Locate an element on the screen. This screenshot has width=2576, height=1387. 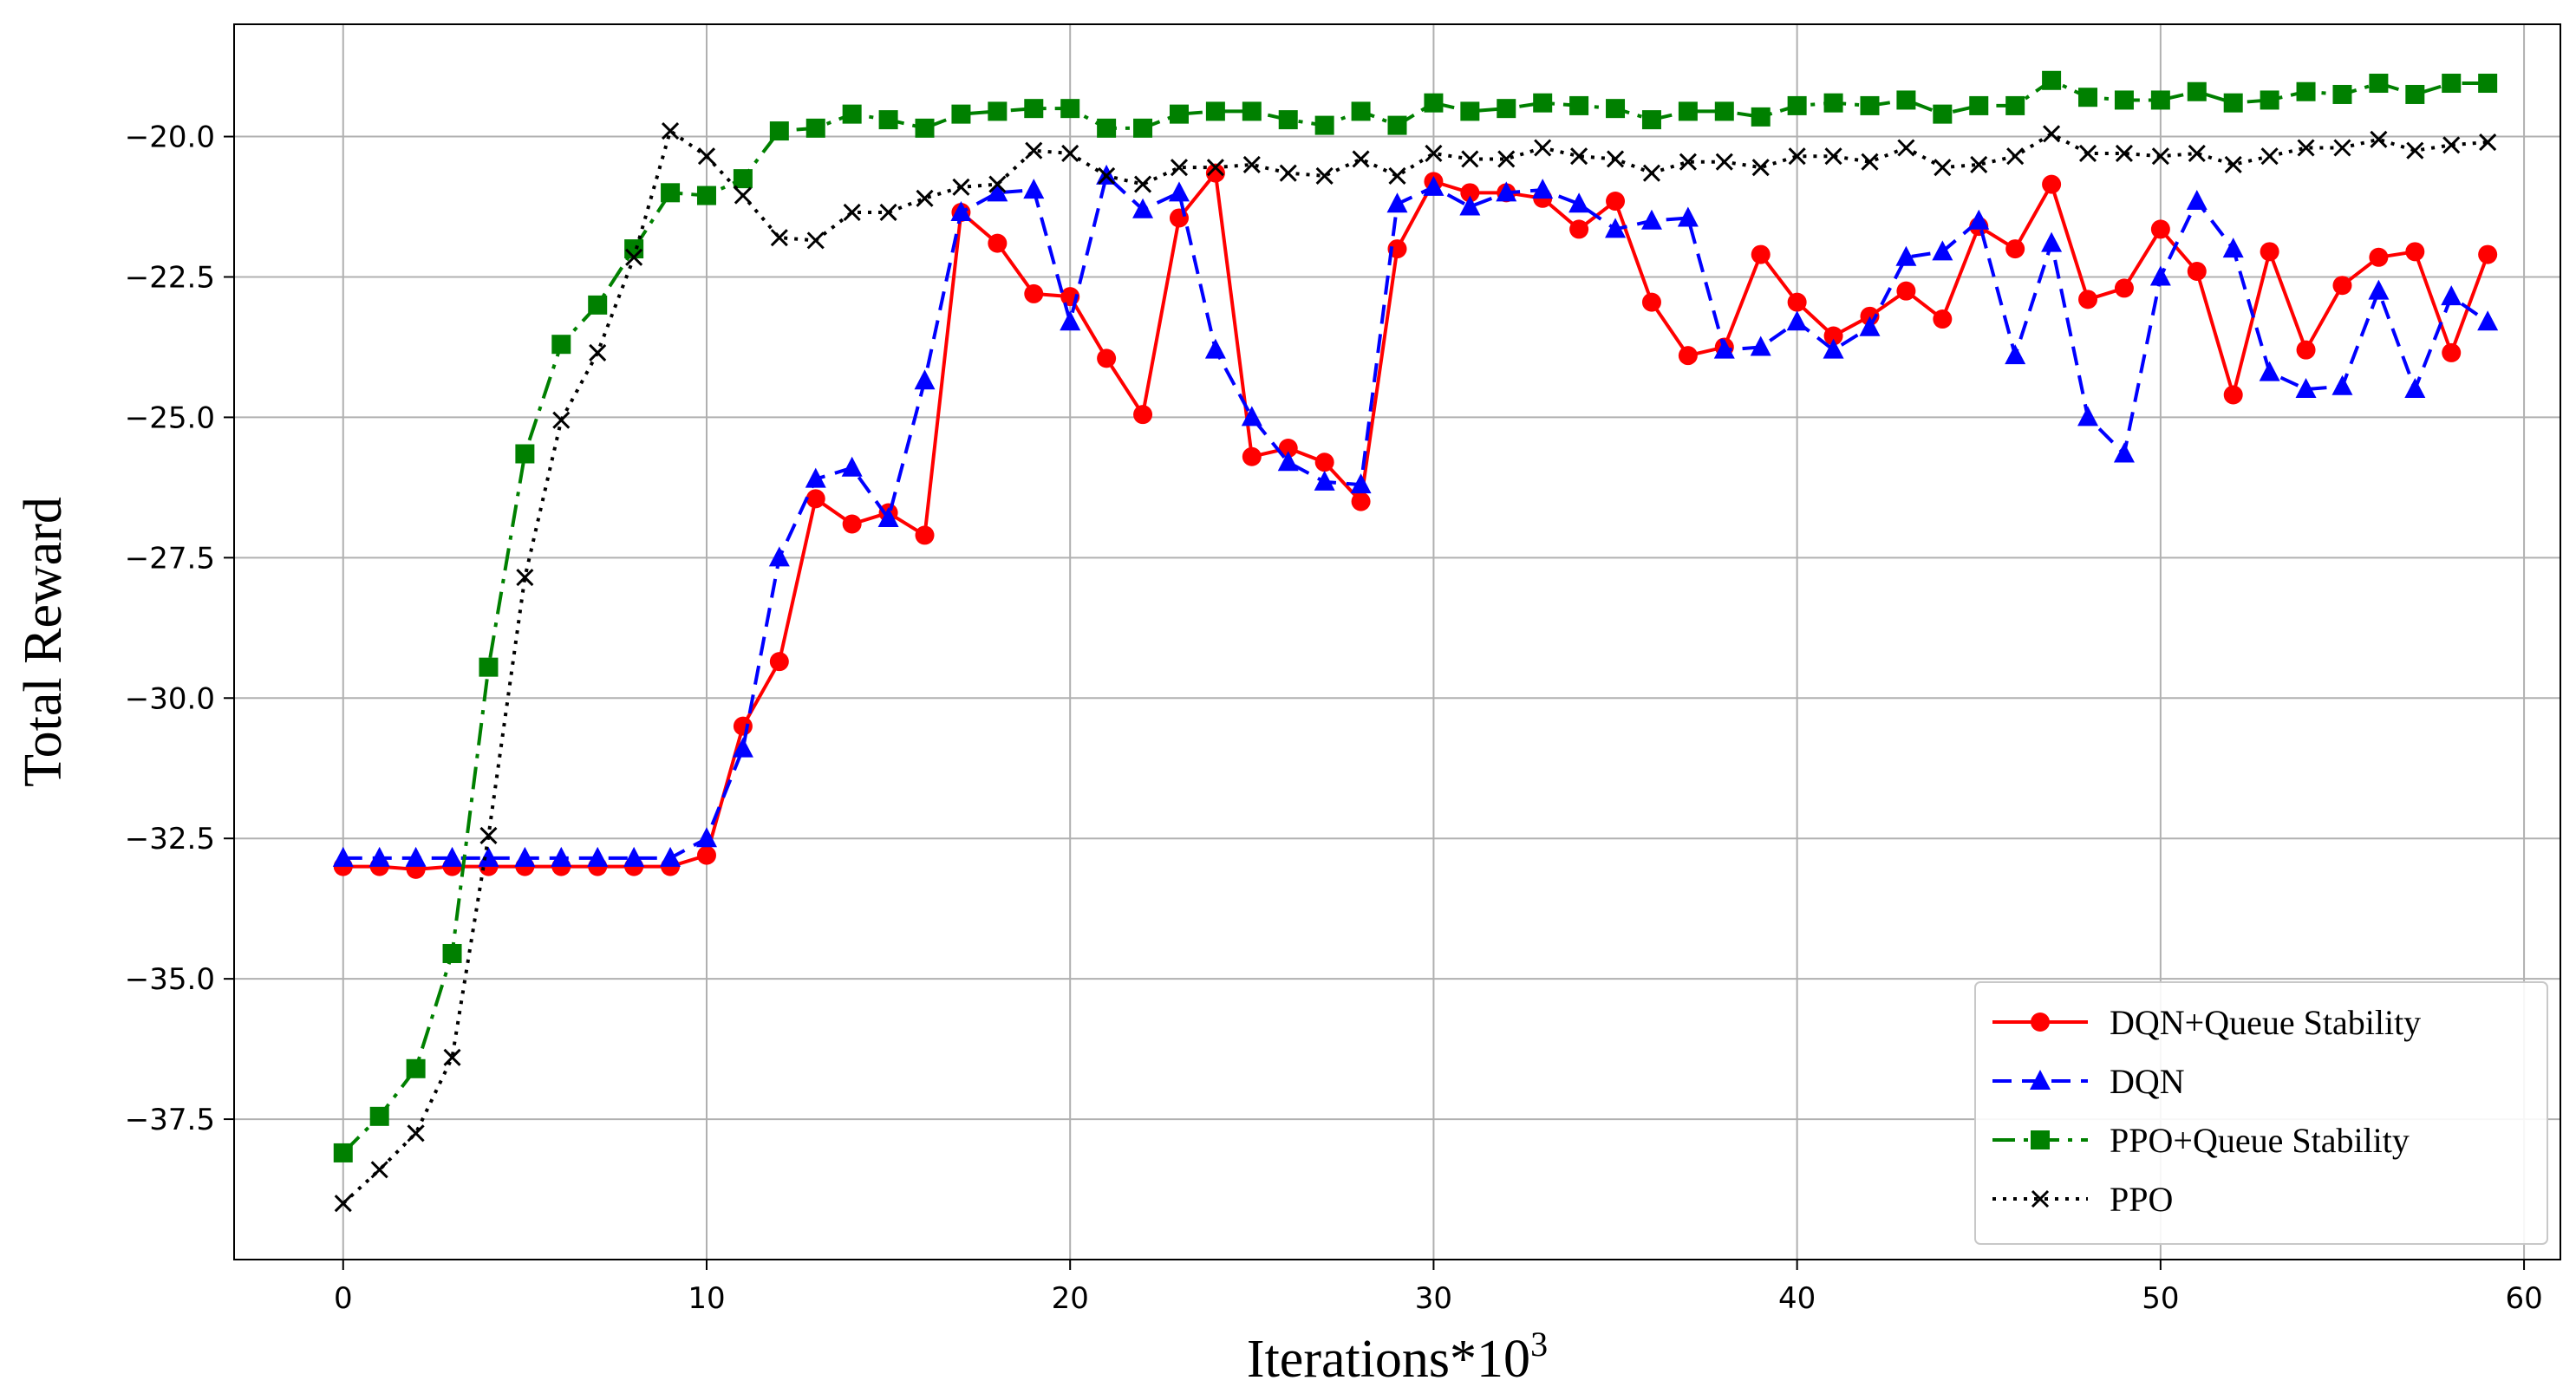
x-axis-label-text: Iterations*10 is located at coordinates (1389, 1358).